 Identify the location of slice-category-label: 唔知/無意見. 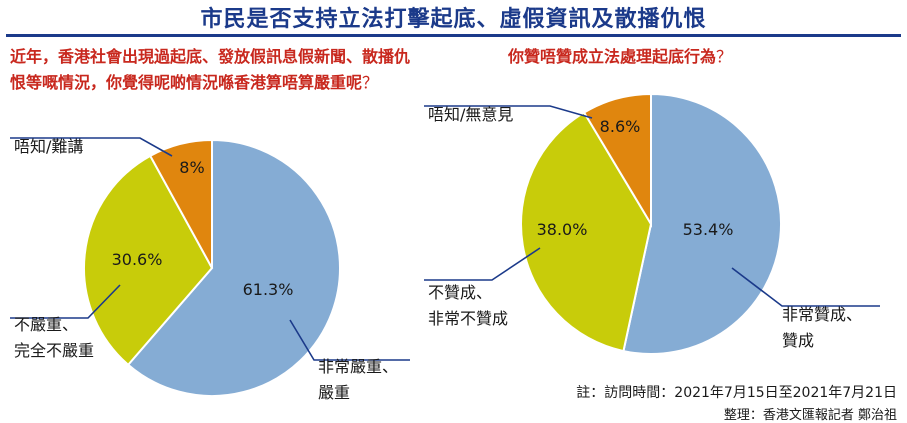
(470, 114).